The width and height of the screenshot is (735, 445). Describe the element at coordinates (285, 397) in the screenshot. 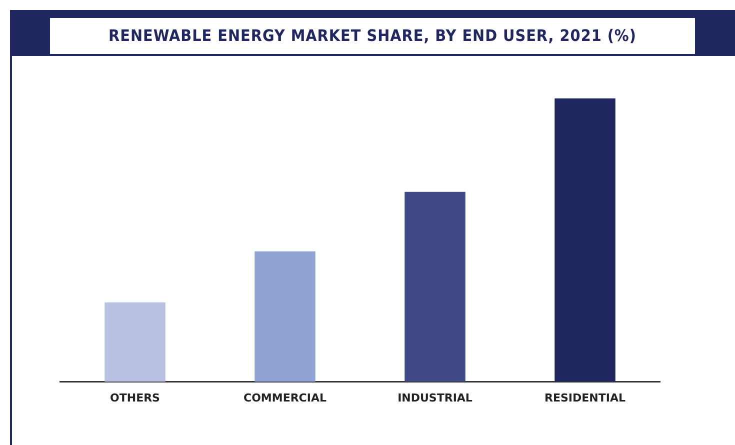

I see `x-tick-label: COMMERCIAL` at that location.